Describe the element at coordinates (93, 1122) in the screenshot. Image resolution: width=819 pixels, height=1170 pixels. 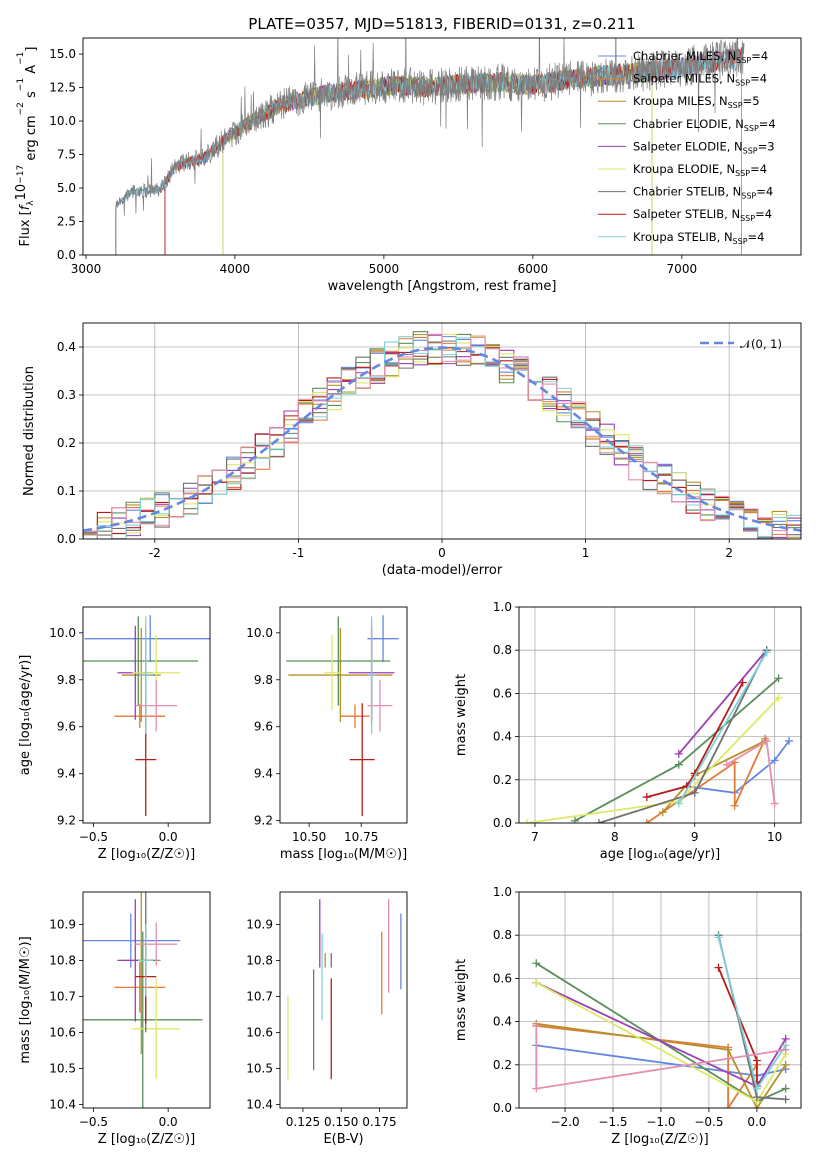
I see `x-tick-label: −0.5` at that location.